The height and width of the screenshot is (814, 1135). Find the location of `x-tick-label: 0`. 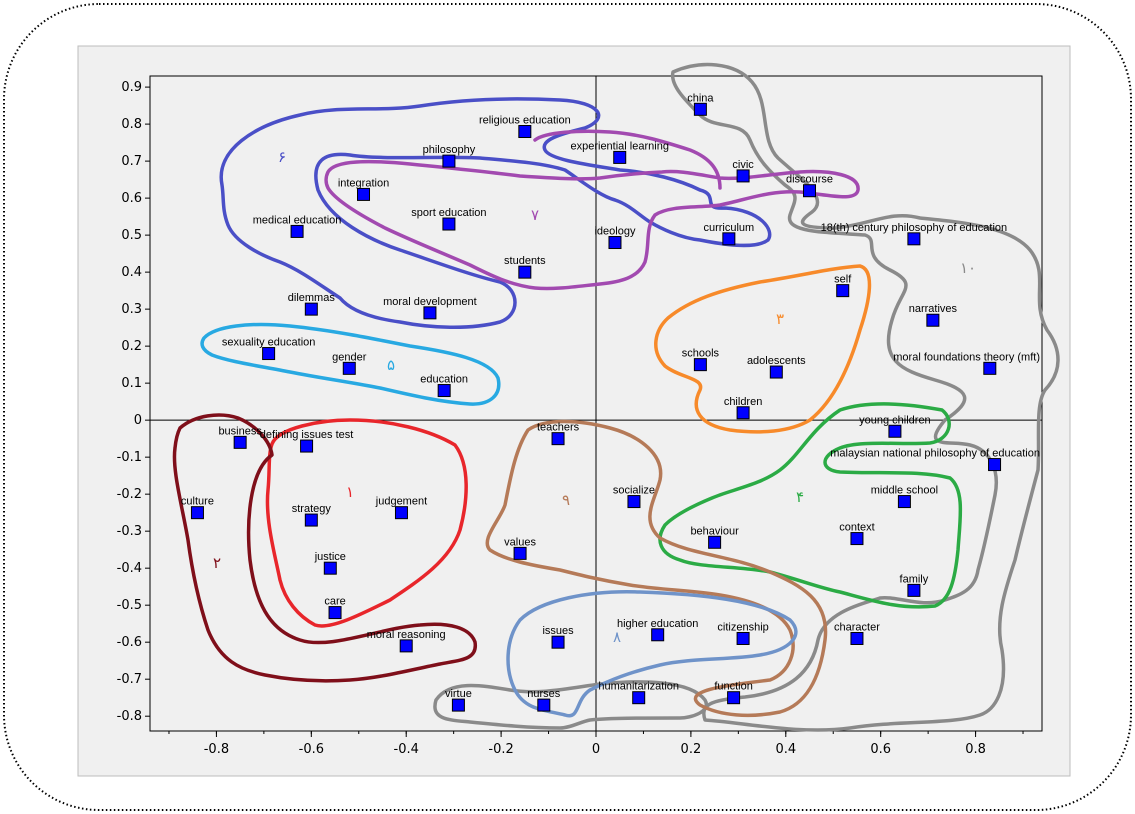

x-tick-label: 0 is located at coordinates (596, 749).